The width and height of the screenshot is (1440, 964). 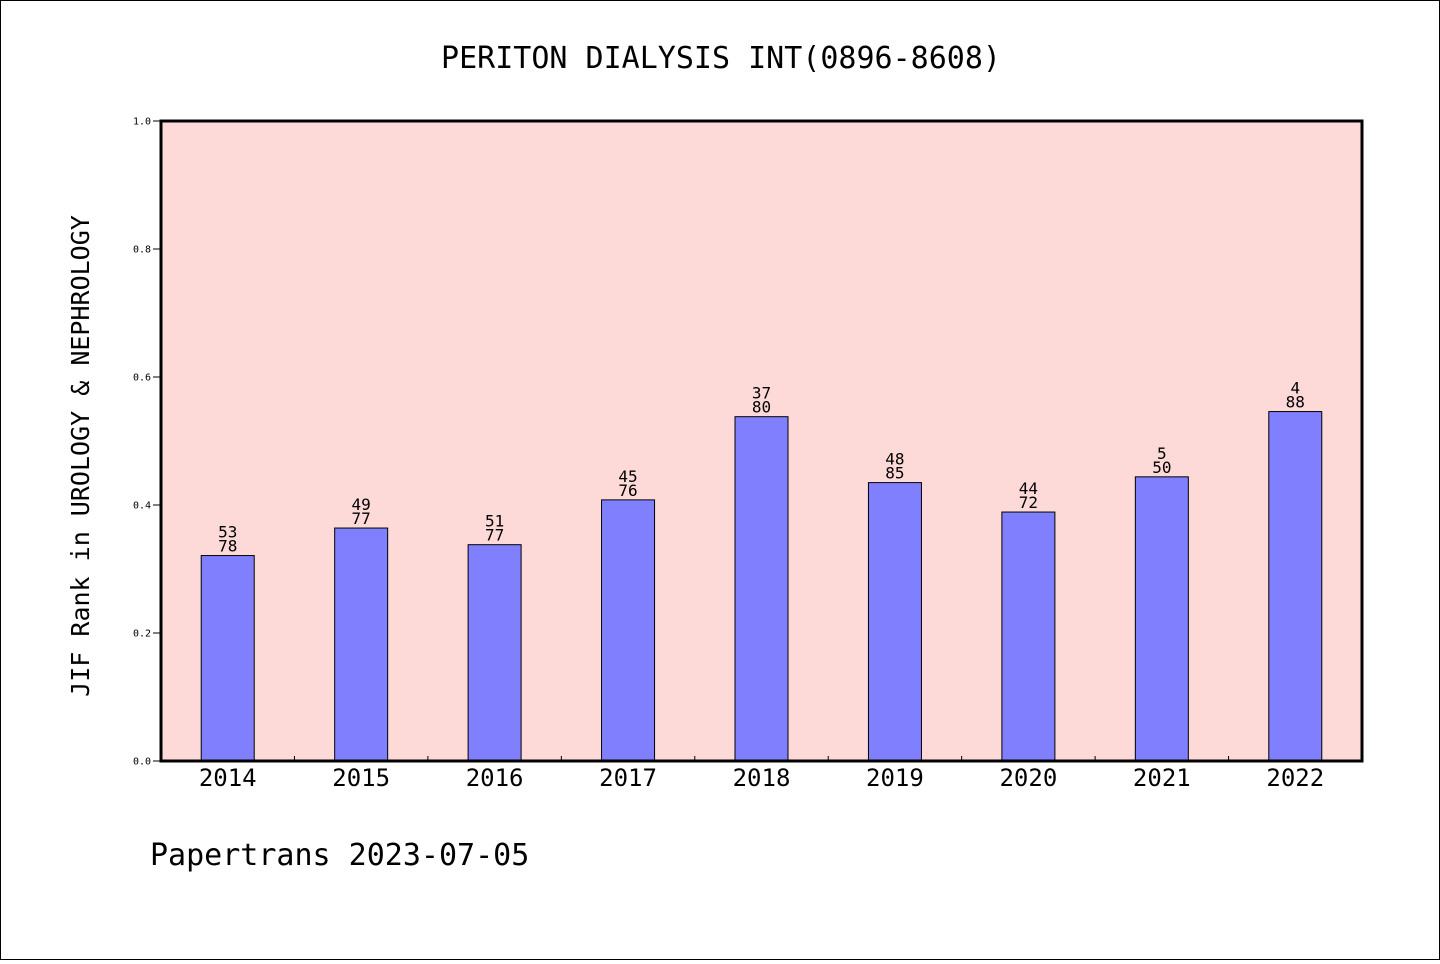 What do you see at coordinates (494, 521) in the screenshot?
I see `bar-value-label: 51` at bounding box center [494, 521].